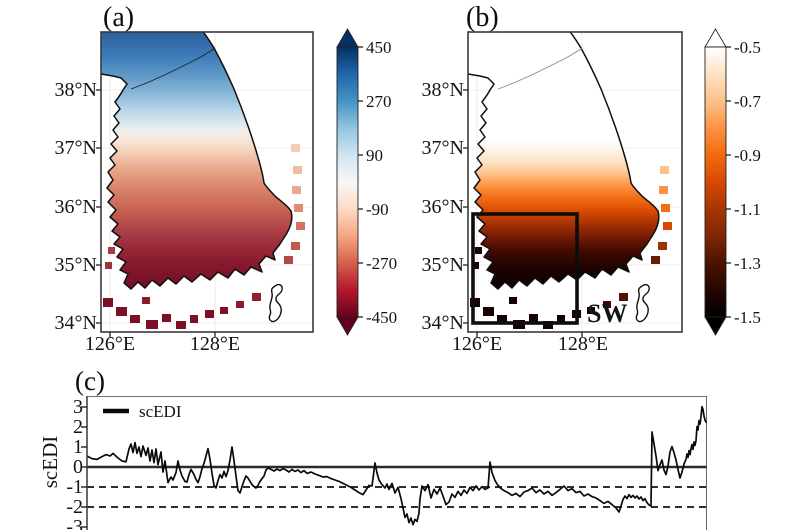  Describe the element at coordinates (374, 155) in the screenshot. I see `colorbar-a-tick-2: 90` at that location.